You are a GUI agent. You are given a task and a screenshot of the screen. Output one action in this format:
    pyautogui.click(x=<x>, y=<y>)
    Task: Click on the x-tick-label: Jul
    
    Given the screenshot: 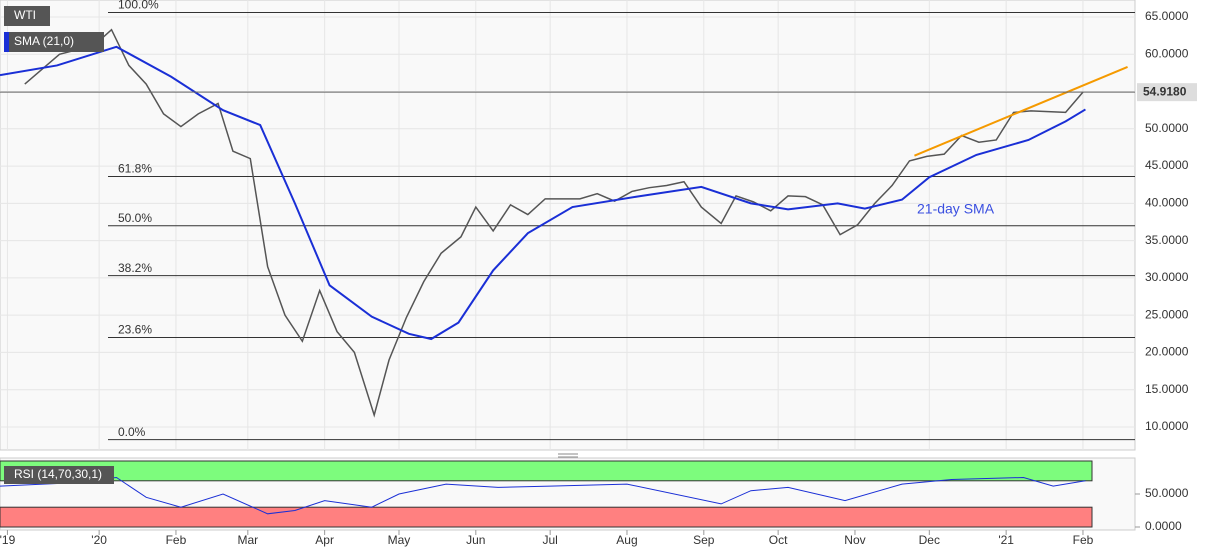 What is the action you would take?
    pyautogui.click(x=549, y=540)
    